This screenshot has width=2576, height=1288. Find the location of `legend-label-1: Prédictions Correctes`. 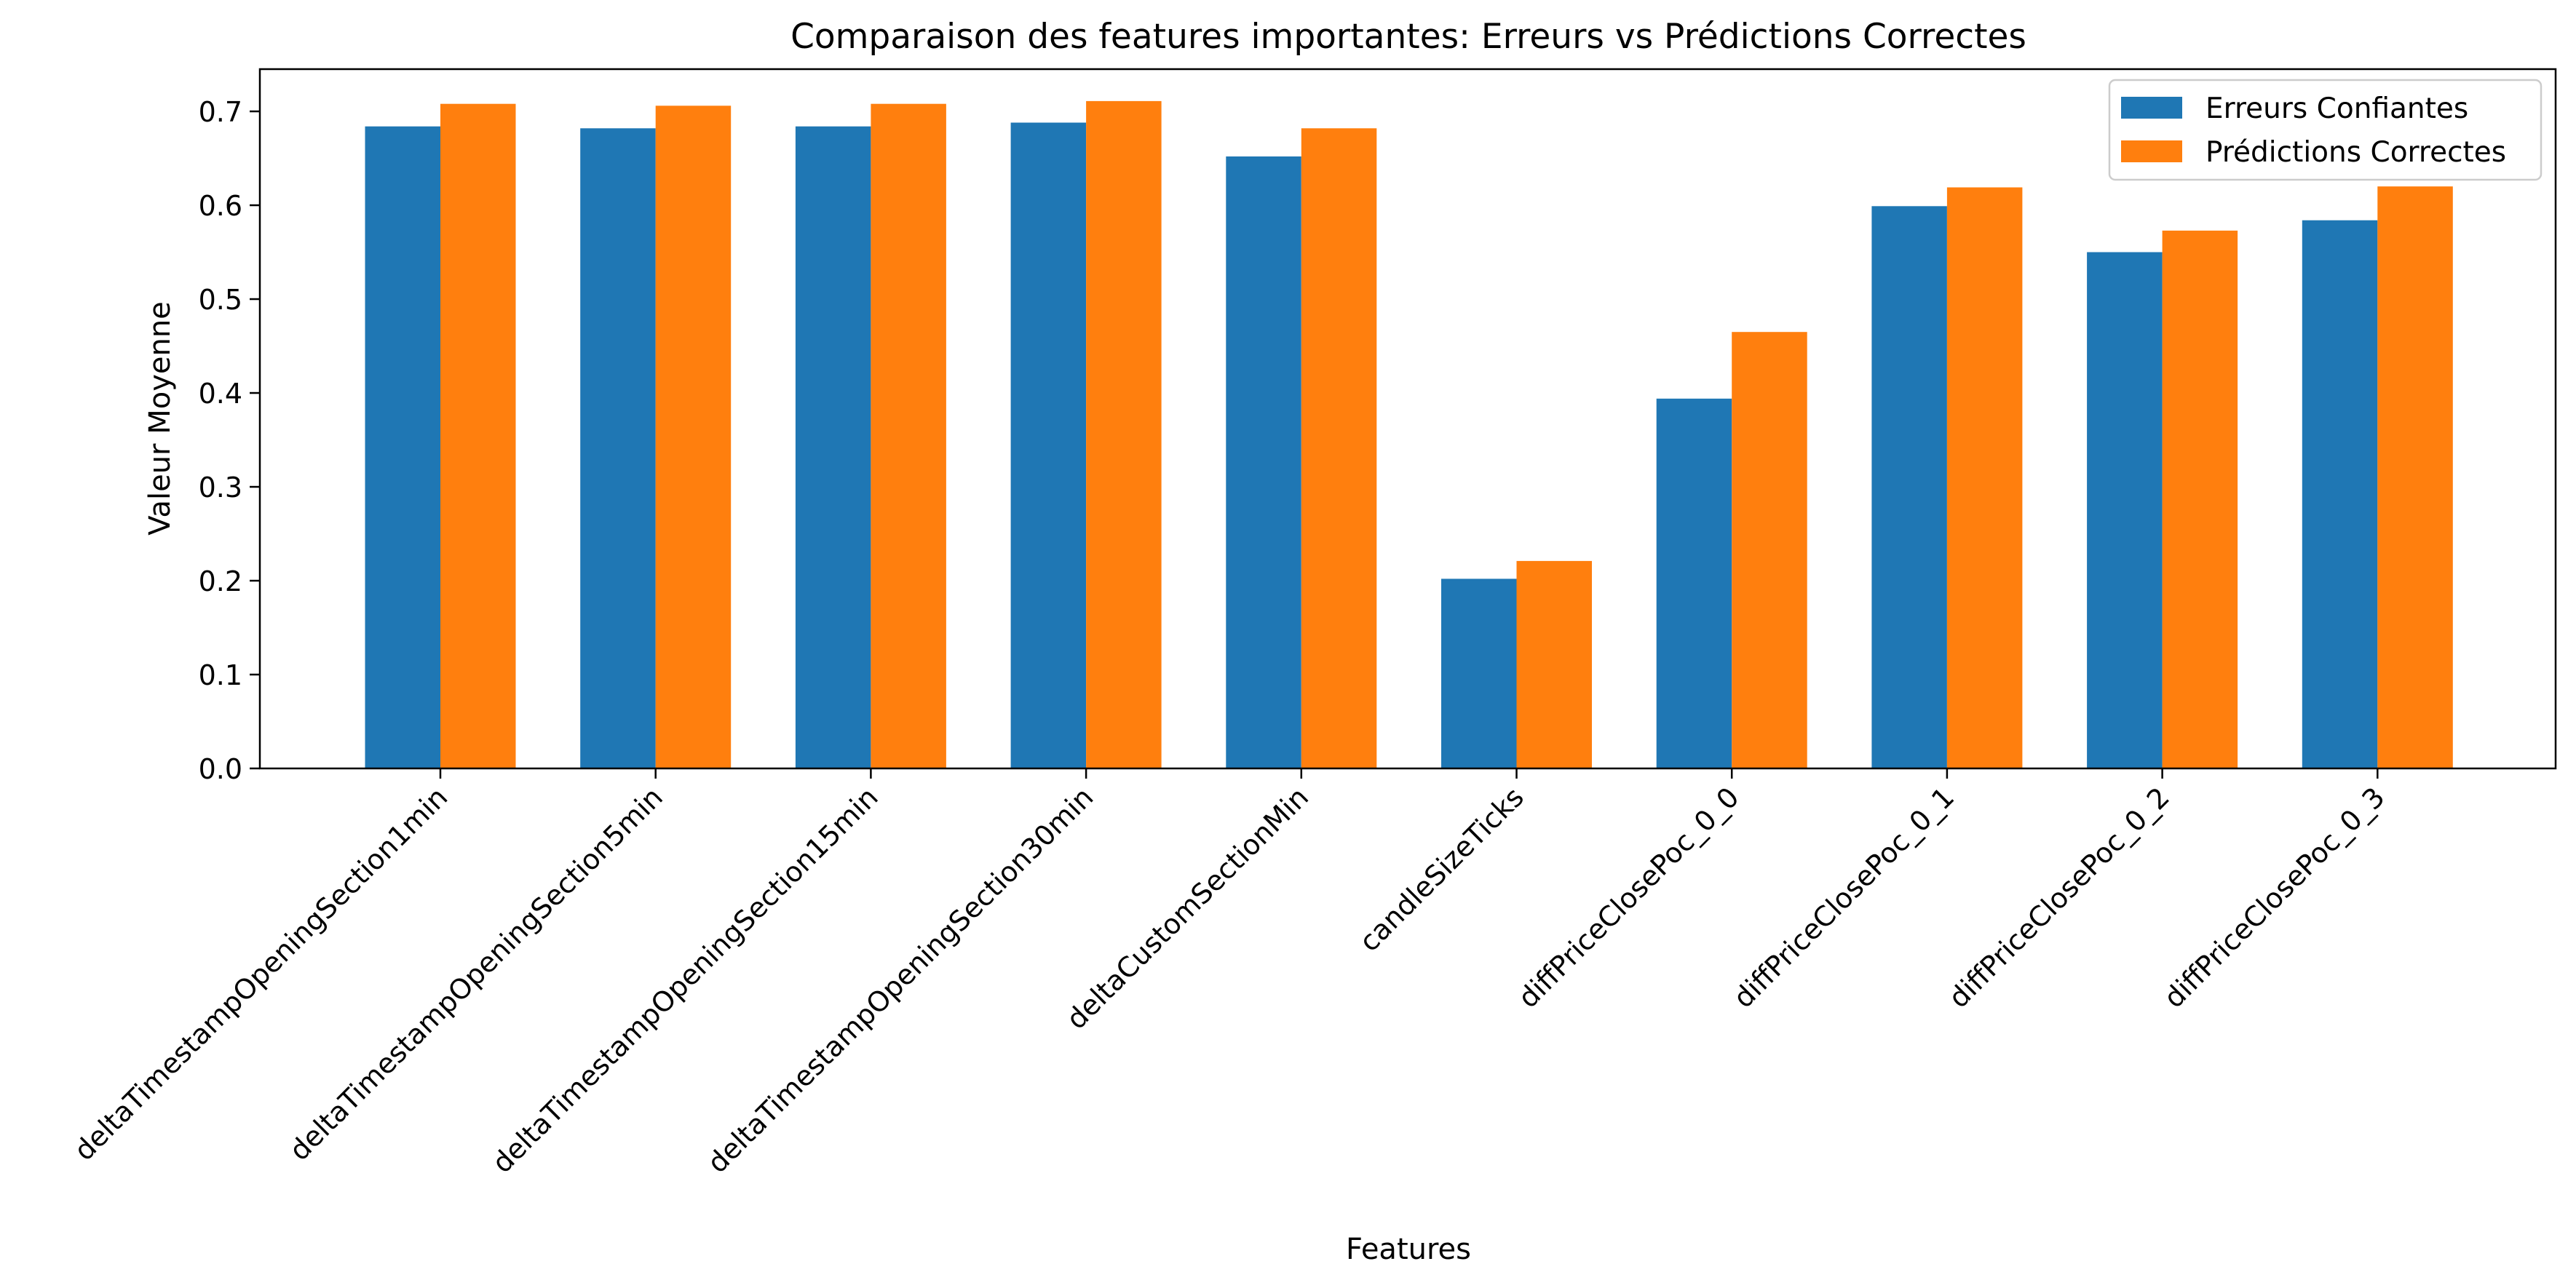

legend-label-1: Prédictions Correctes is located at coordinates (2356, 152).